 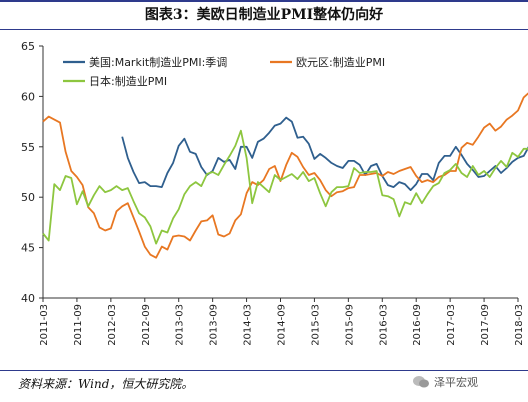 I want to click on y-tick-label: 60, so click(x=28, y=96).